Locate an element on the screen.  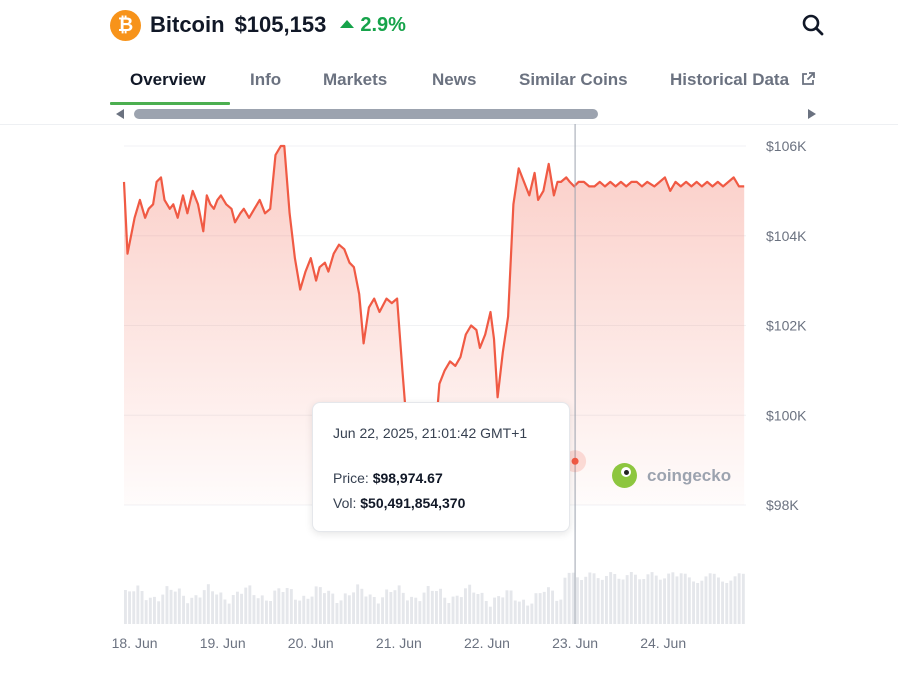
scroll-right-arrow-icon is located at coordinates (812, 114).